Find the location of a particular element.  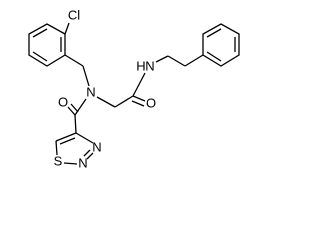

atom-label: S is located at coordinates (58, 160).